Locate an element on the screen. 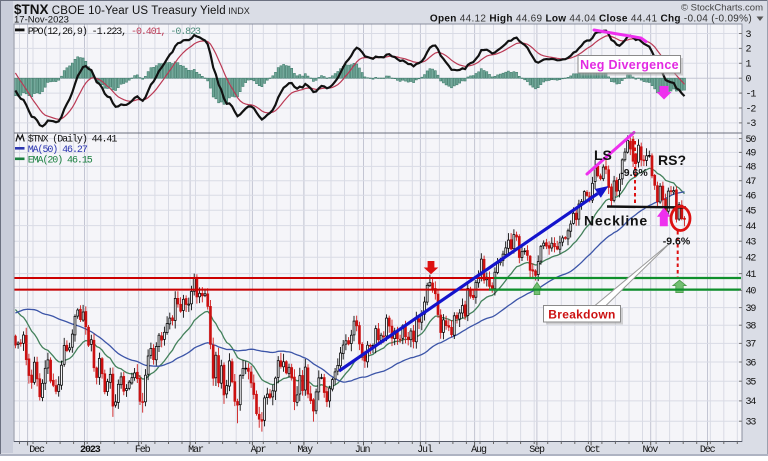 The width and height of the screenshot is (768, 461). svg-text: Nov is located at coordinates (651, 450).